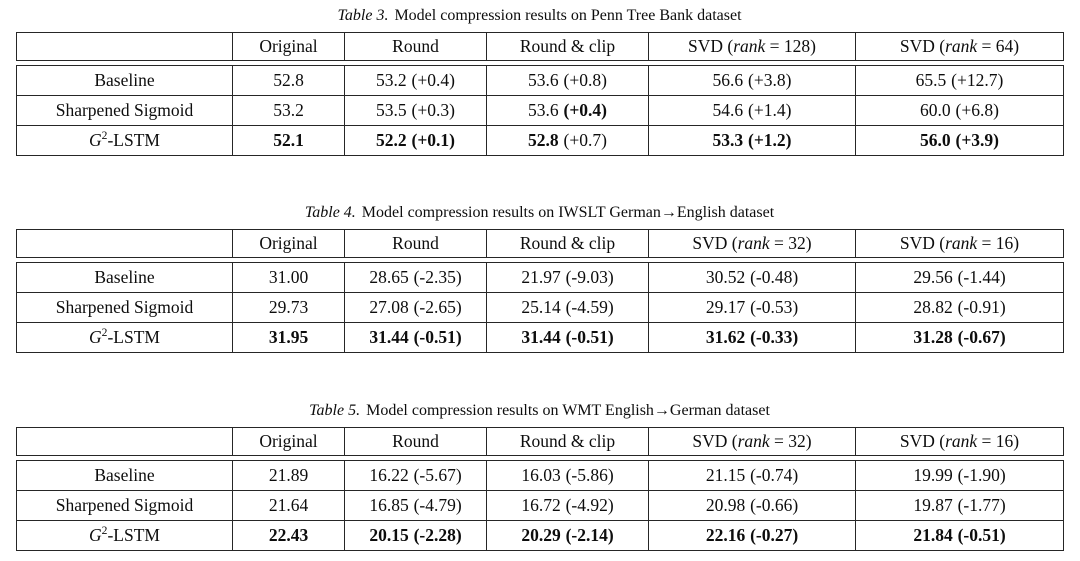 The height and width of the screenshot is (561, 1080). What do you see at coordinates (589, 307) in the screenshot?
I see `cell-delta: (-4.59)` at bounding box center [589, 307].